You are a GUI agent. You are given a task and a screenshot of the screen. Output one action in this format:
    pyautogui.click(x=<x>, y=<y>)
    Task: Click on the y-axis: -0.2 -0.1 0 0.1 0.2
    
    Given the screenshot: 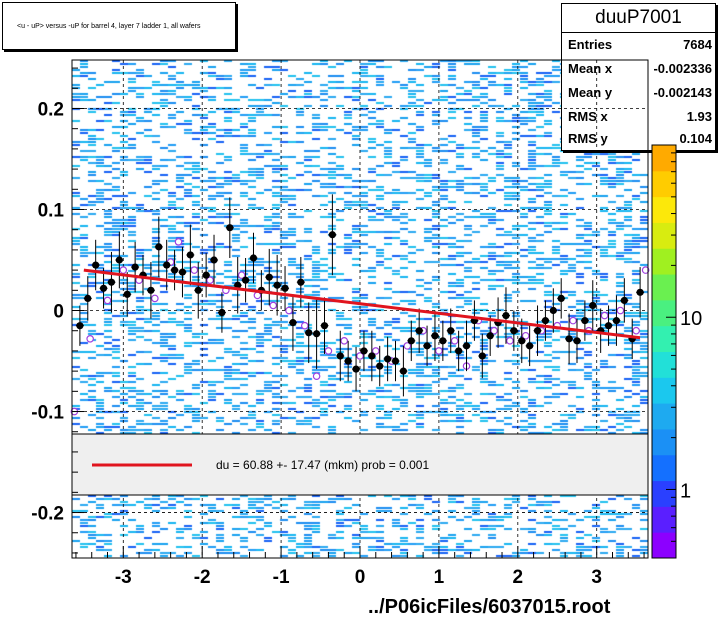 What is the action you would take?
    pyautogui.click(x=57, y=310)
    